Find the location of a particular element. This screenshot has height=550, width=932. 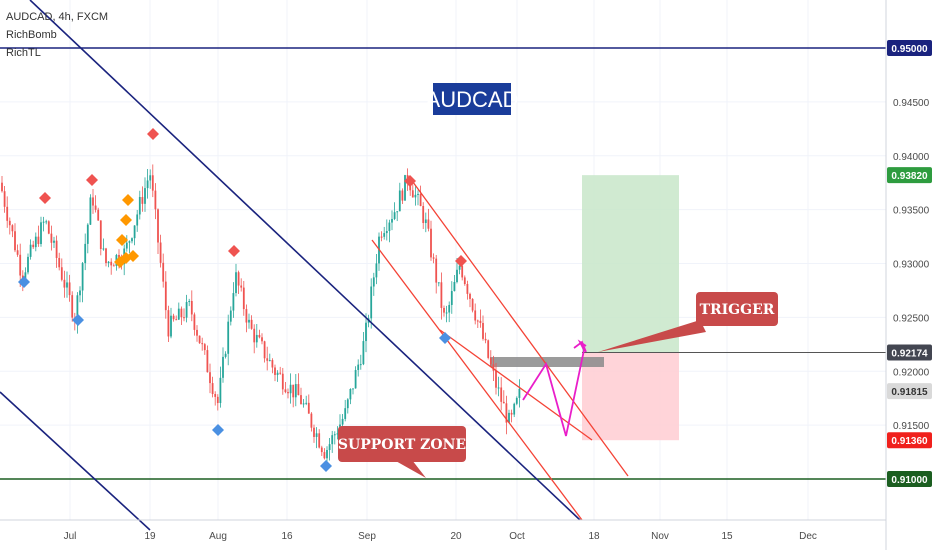

support-zone-callout: SUPPORT ZONE is located at coordinates (402, 452).